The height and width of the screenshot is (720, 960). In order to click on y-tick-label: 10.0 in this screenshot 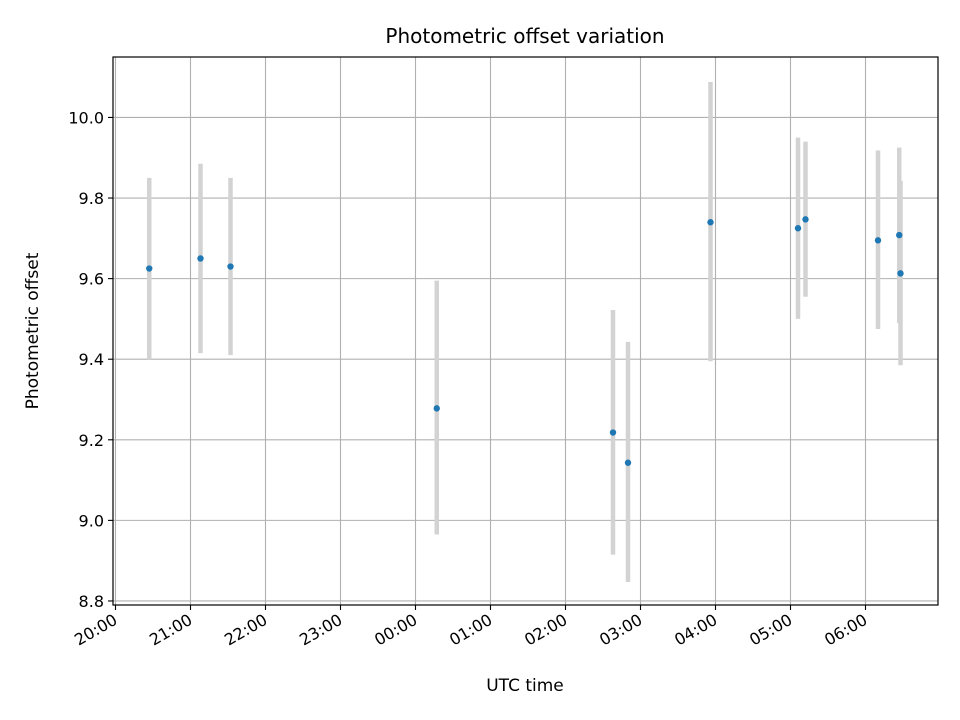, I will do `click(86, 117)`.